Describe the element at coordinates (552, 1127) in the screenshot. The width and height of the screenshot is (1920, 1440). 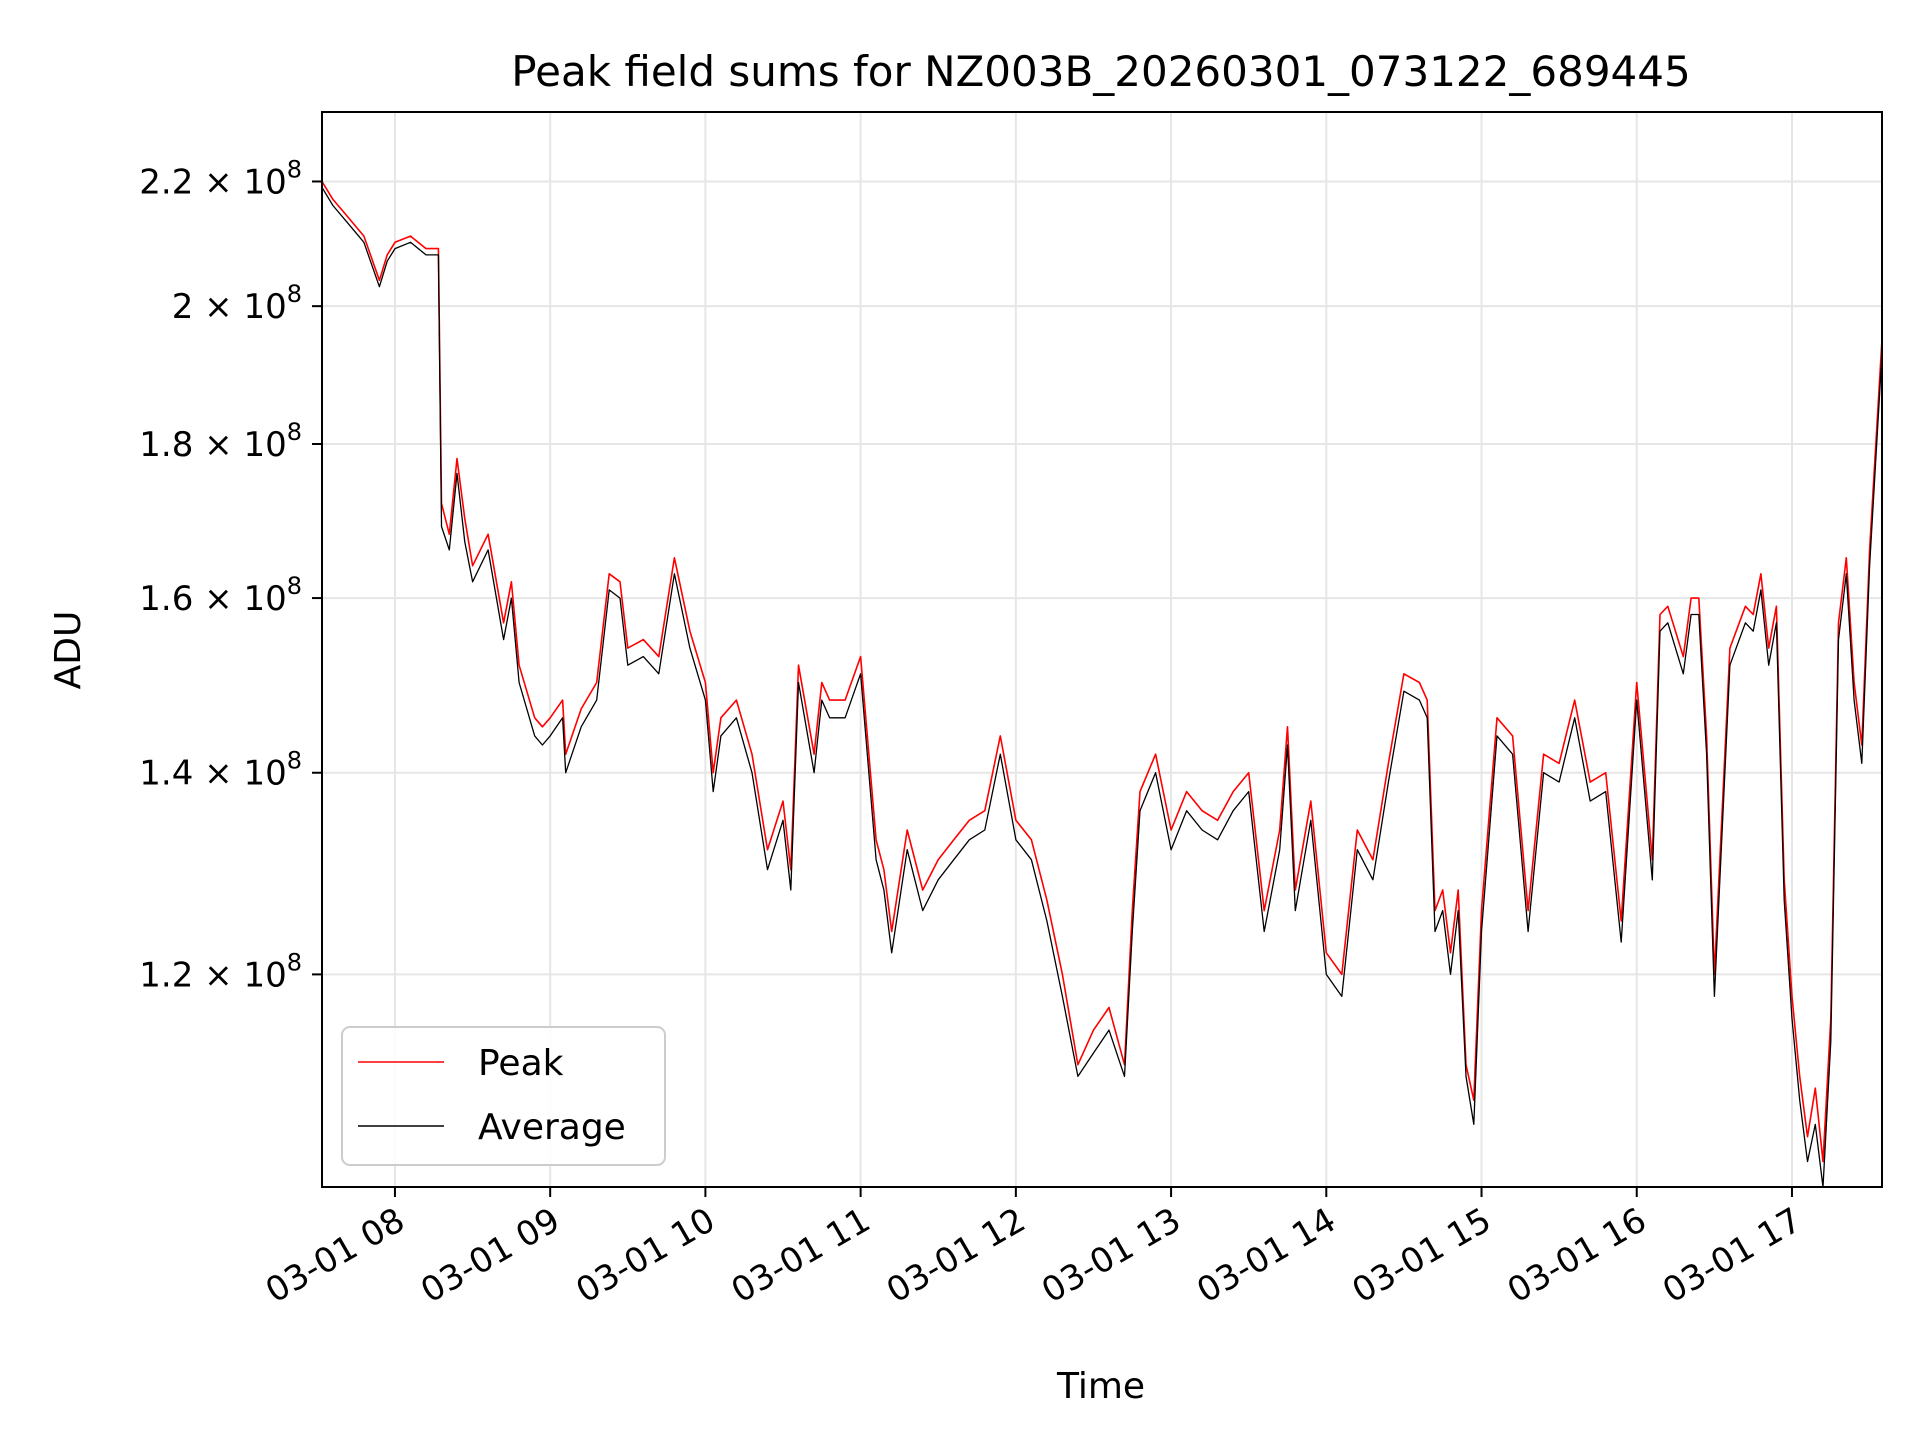
I see `legend-label-average: Average` at that location.